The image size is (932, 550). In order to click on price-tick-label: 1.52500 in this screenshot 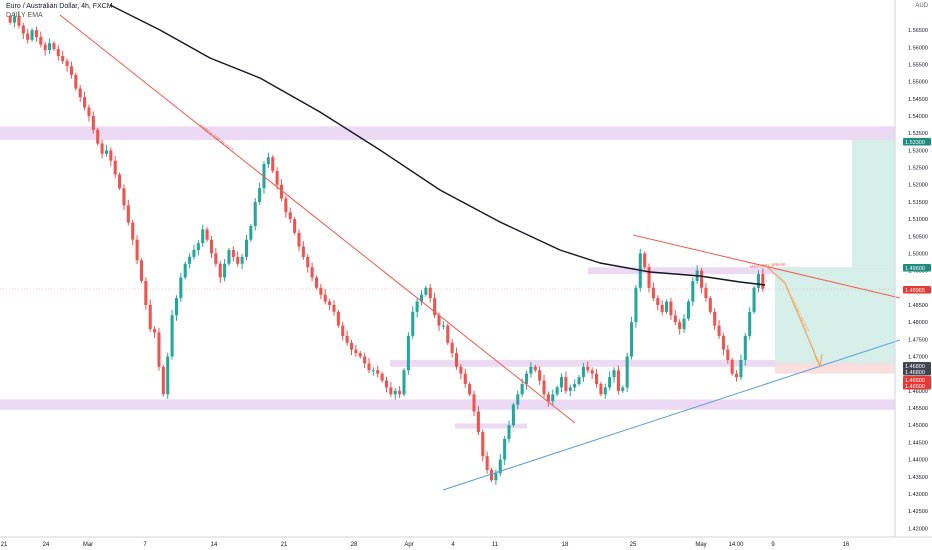, I will do `click(918, 169)`.